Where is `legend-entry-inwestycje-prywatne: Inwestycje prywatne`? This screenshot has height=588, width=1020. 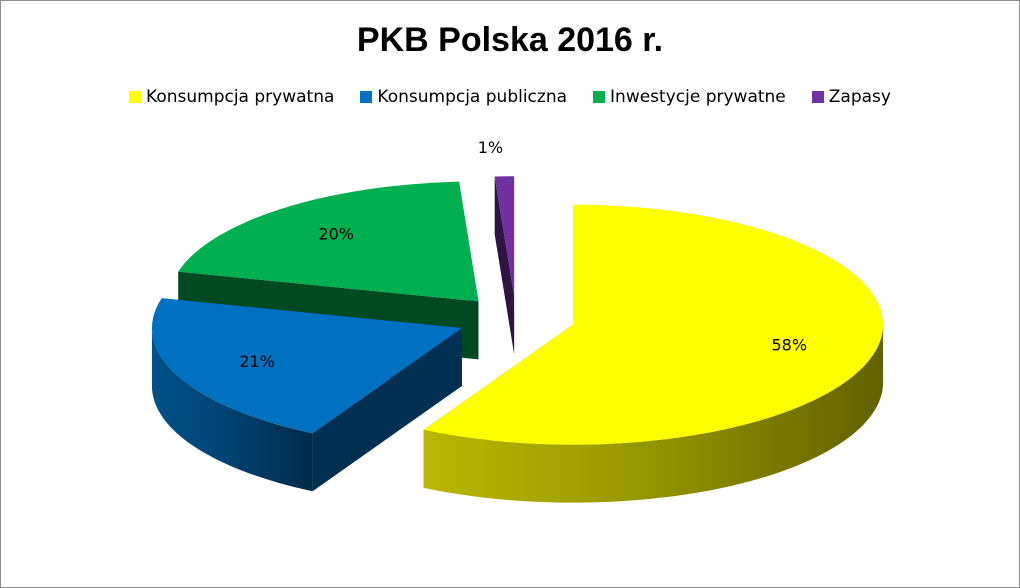 legend-entry-inwestycje-prywatne: Inwestycje prywatne is located at coordinates (689, 97).